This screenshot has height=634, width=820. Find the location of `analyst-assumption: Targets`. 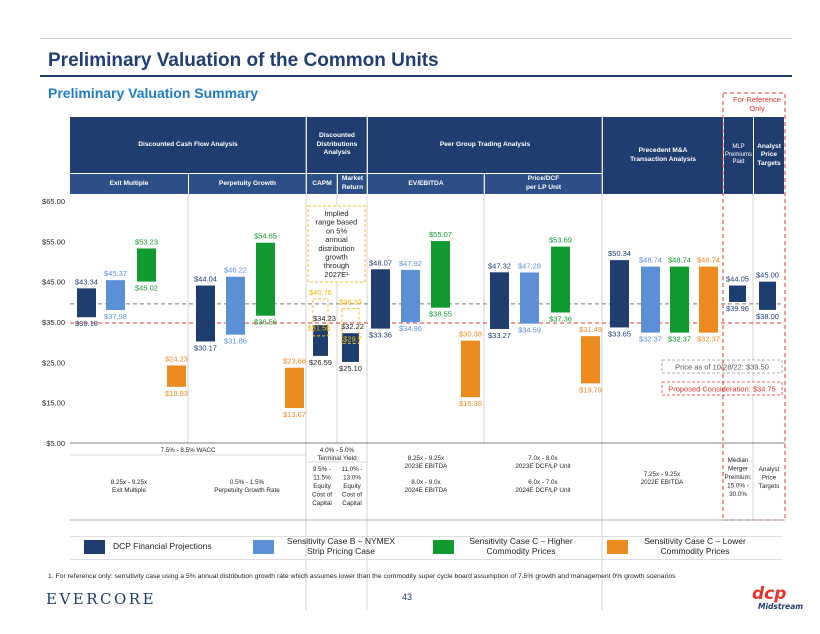

analyst-assumption: Targets is located at coordinates (769, 486).